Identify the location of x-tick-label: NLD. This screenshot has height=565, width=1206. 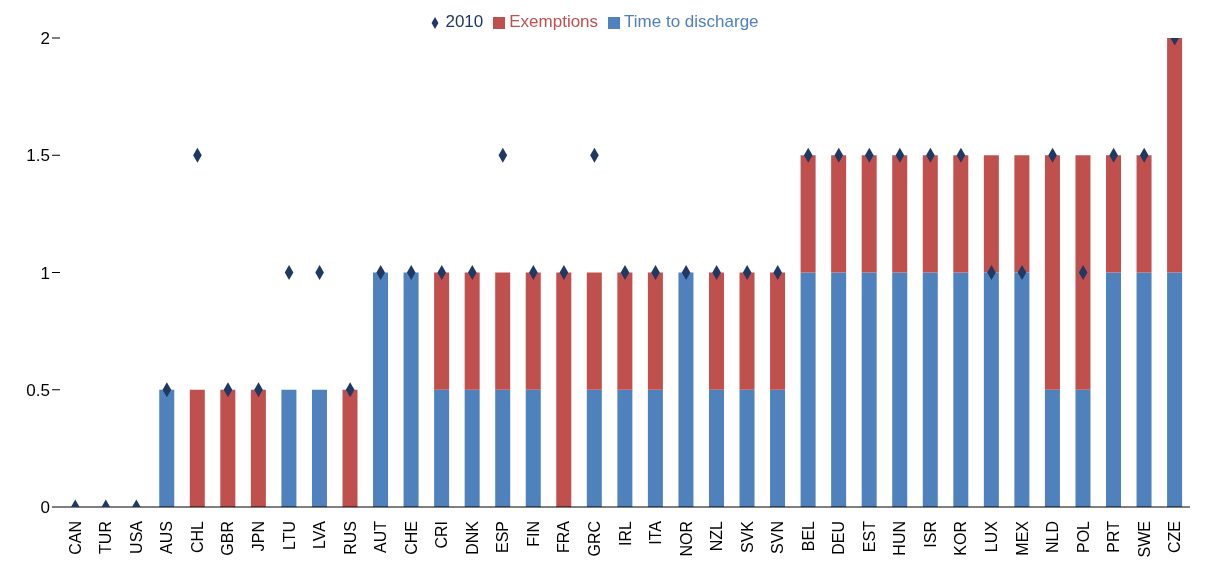
(1053, 537).